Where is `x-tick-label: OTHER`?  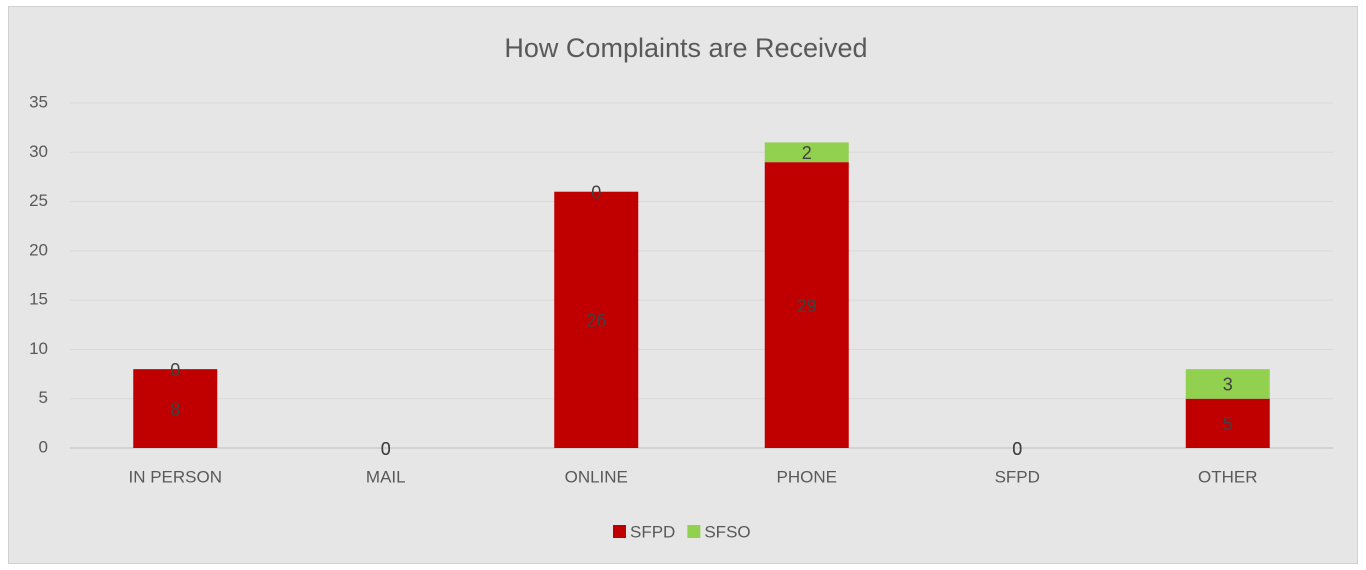
x-tick-label: OTHER is located at coordinates (1228, 476).